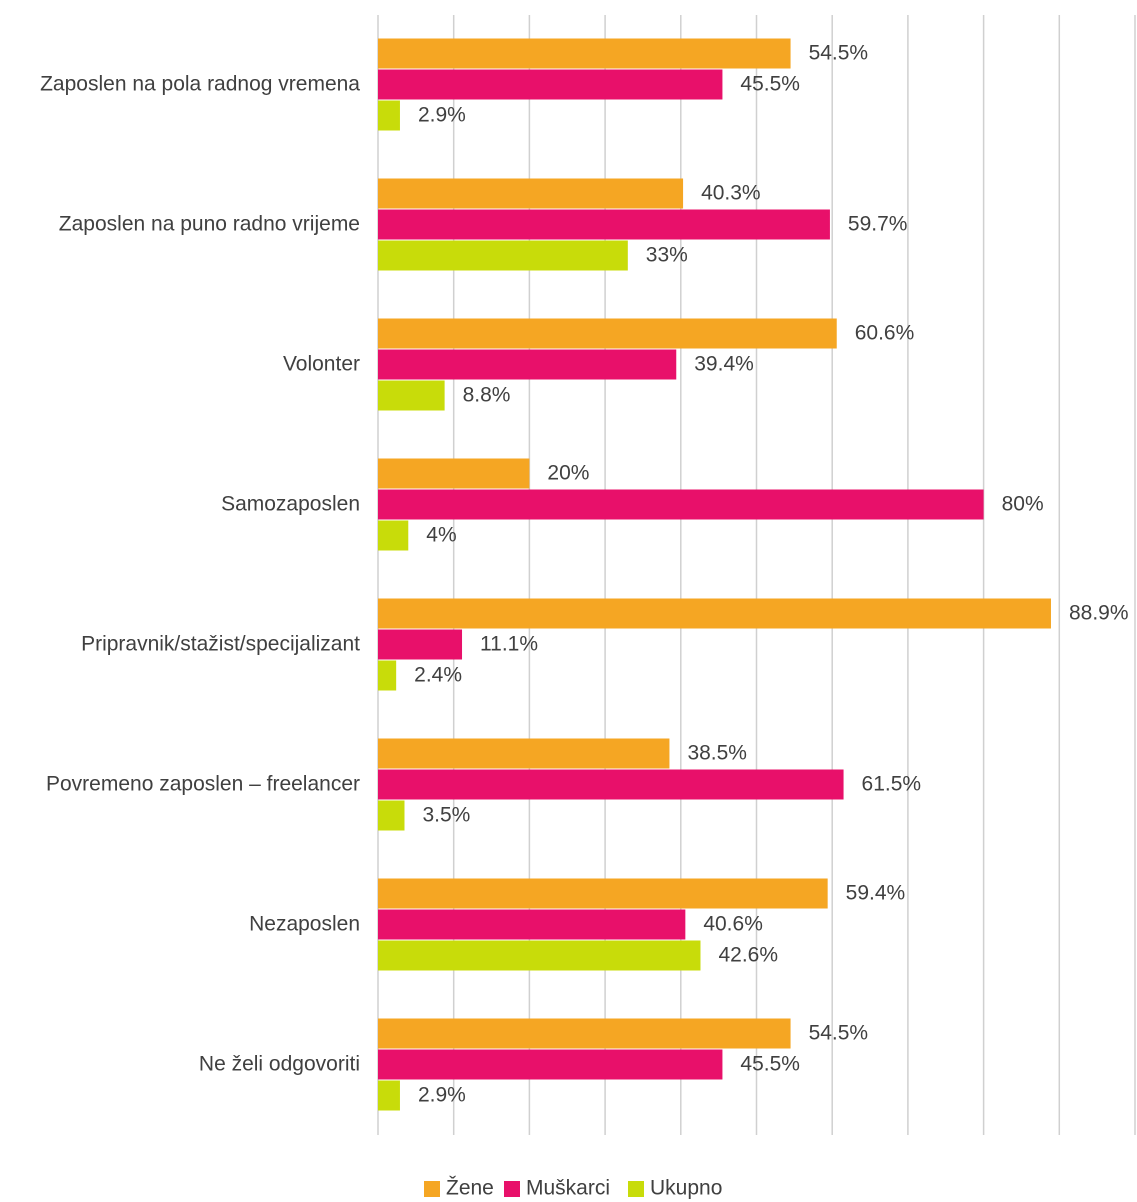  Describe the element at coordinates (733, 924) in the screenshot. I see `value-label: 40.6%` at that location.